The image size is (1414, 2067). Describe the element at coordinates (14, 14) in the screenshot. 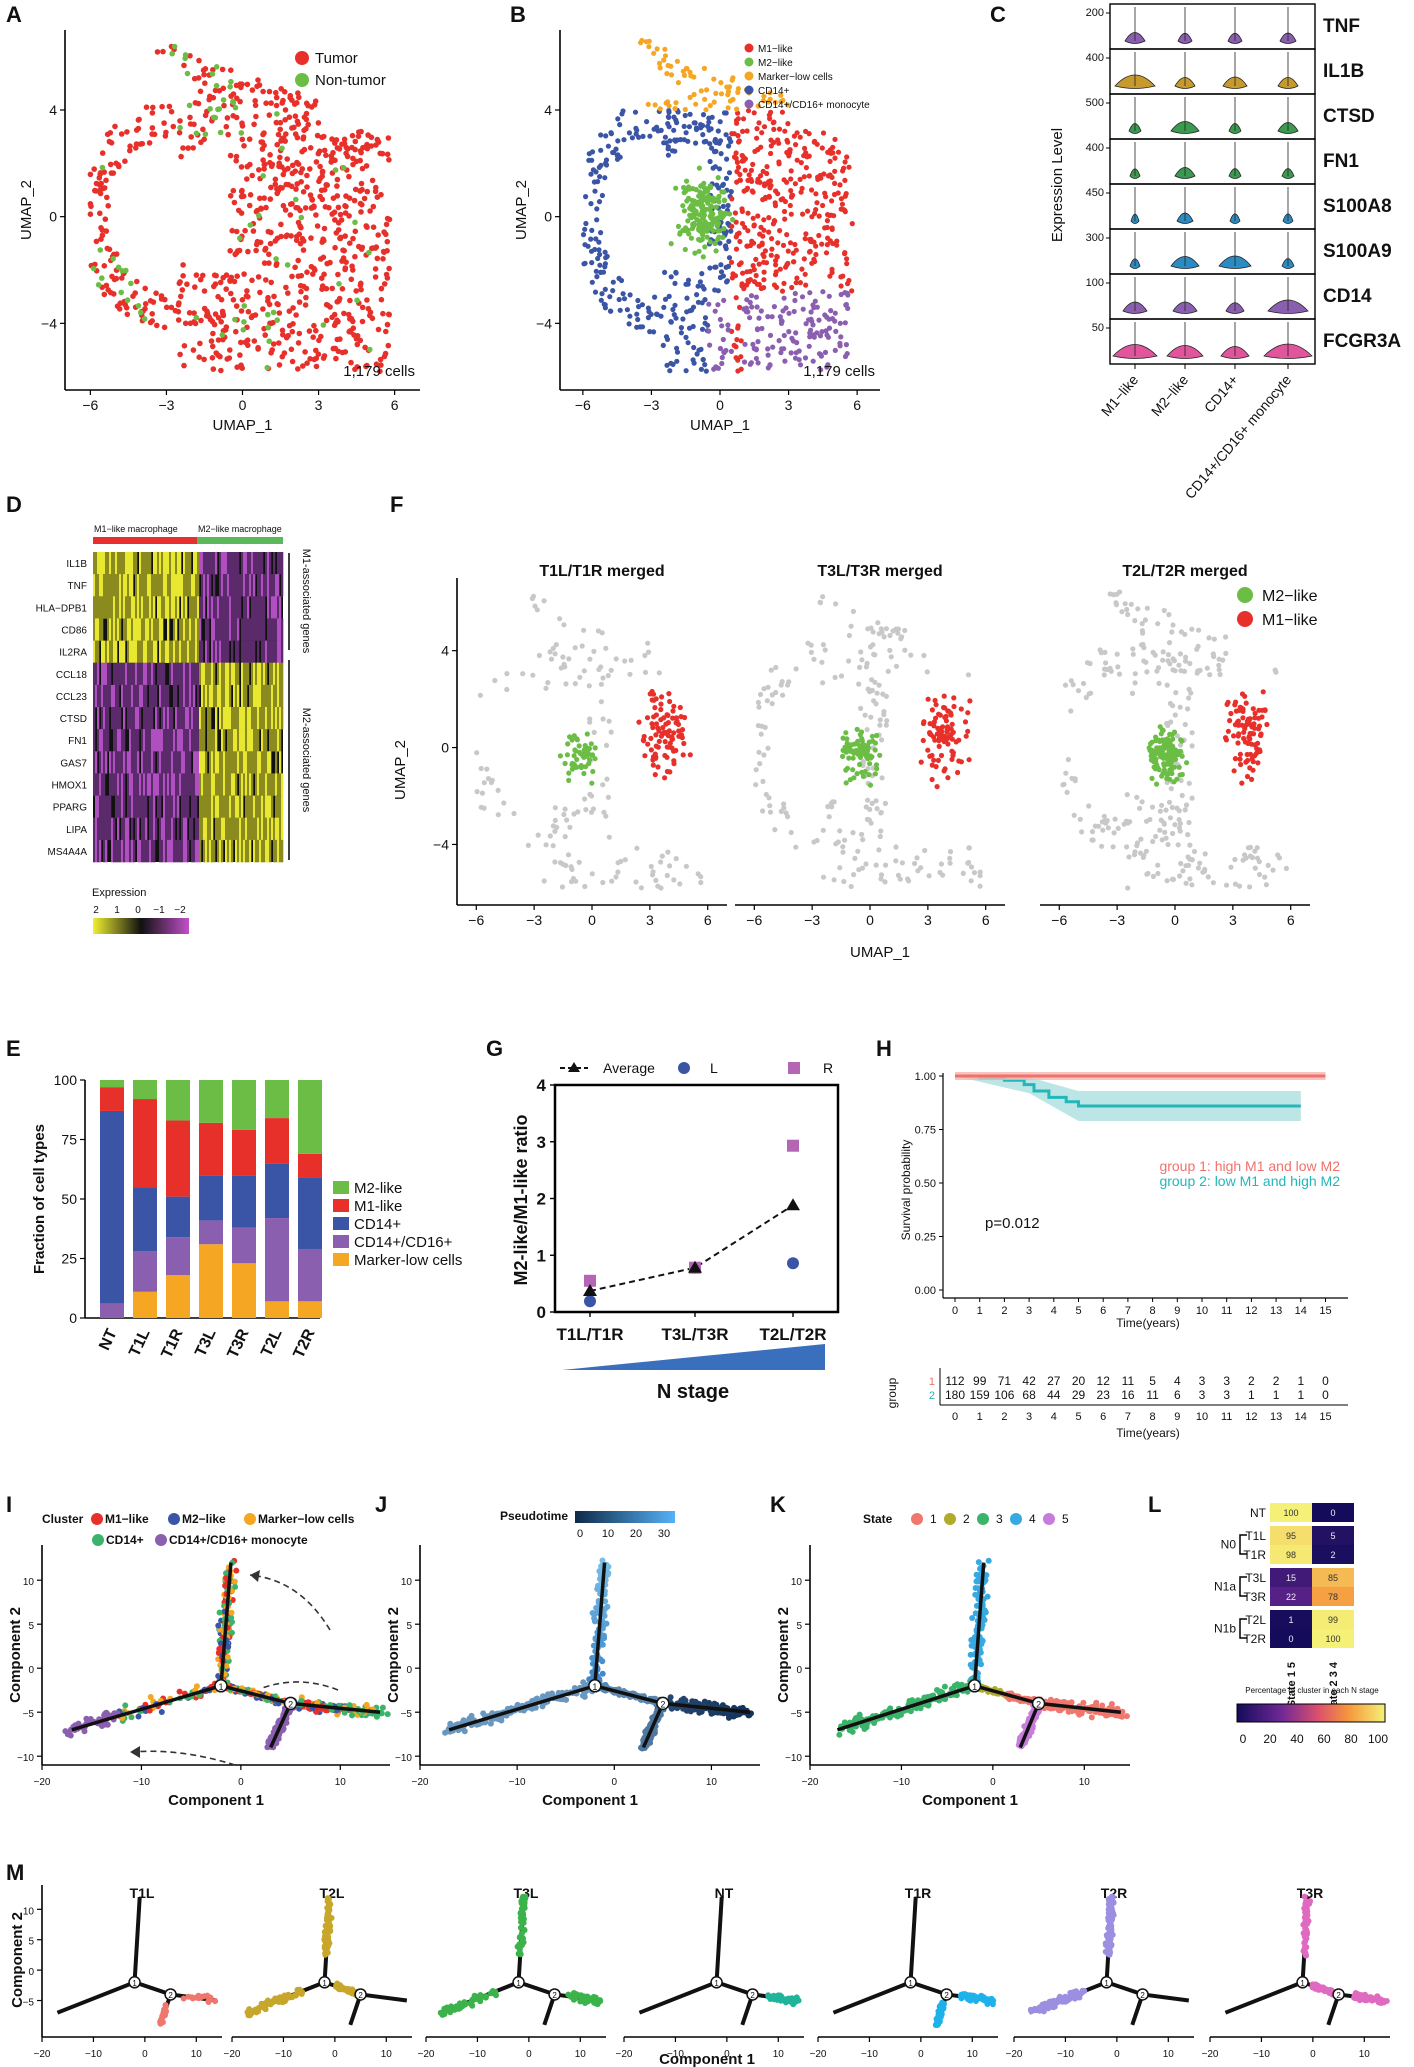

I see `panel-label-a: A` at that location.